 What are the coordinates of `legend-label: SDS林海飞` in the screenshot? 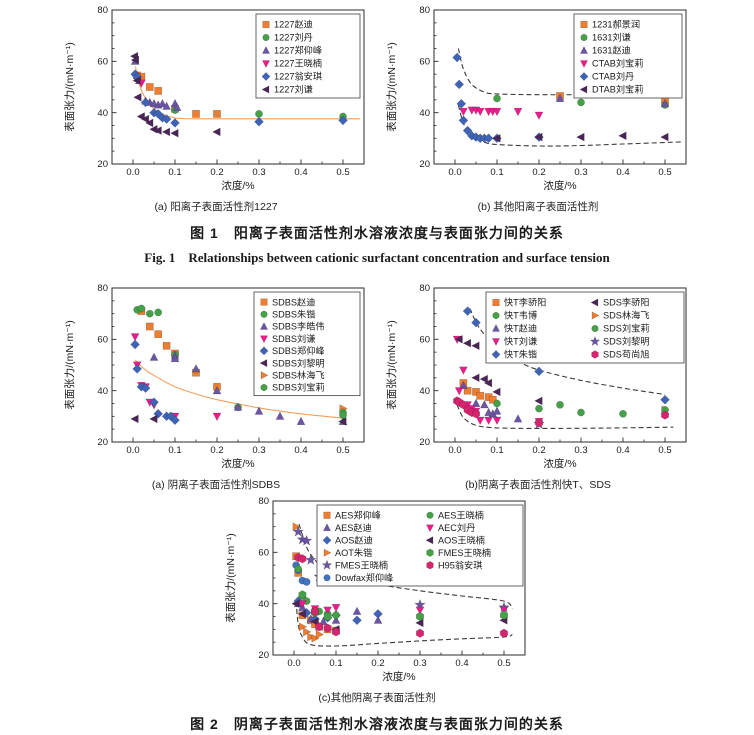 It's located at (626, 315).